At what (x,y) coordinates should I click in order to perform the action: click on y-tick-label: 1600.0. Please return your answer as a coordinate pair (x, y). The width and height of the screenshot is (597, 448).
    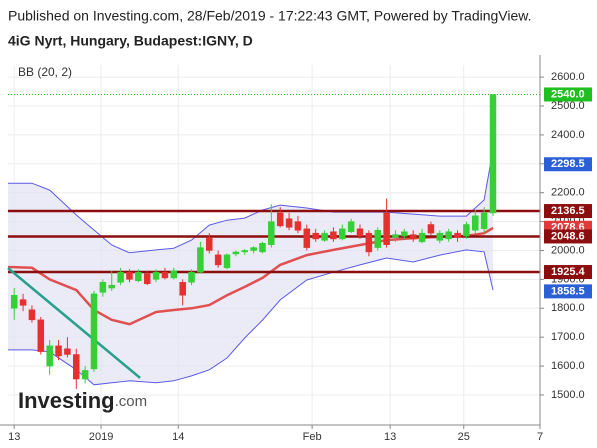
    Looking at the image, I should click on (568, 366).